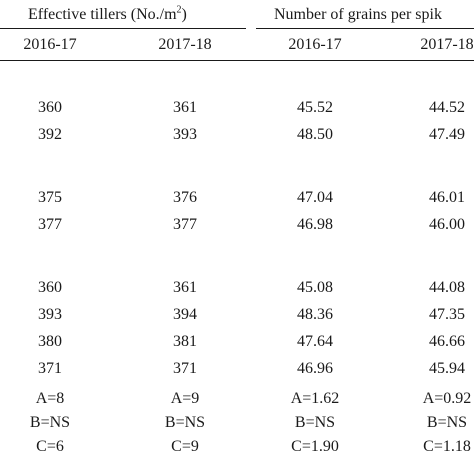  What do you see at coordinates (315, 107) in the screenshot?
I see `table-cell-r1-c3: 45.52` at bounding box center [315, 107].